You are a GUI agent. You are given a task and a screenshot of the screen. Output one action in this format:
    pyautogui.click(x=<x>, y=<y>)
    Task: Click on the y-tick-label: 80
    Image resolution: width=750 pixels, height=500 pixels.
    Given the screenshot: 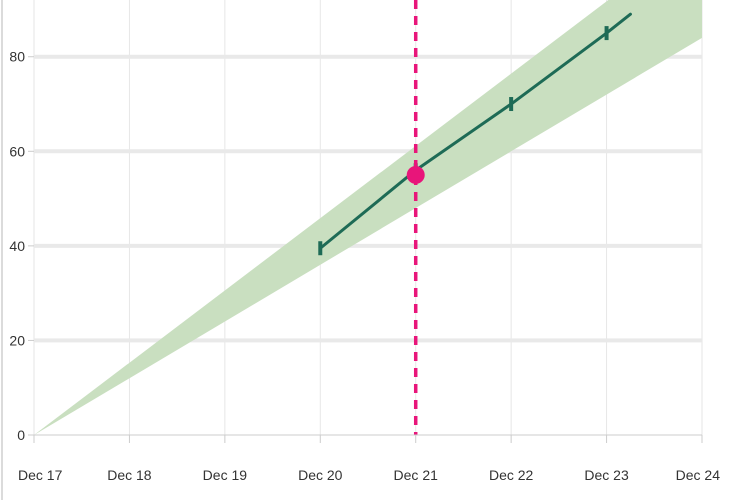 What is the action you would take?
    pyautogui.click(x=17, y=57)
    